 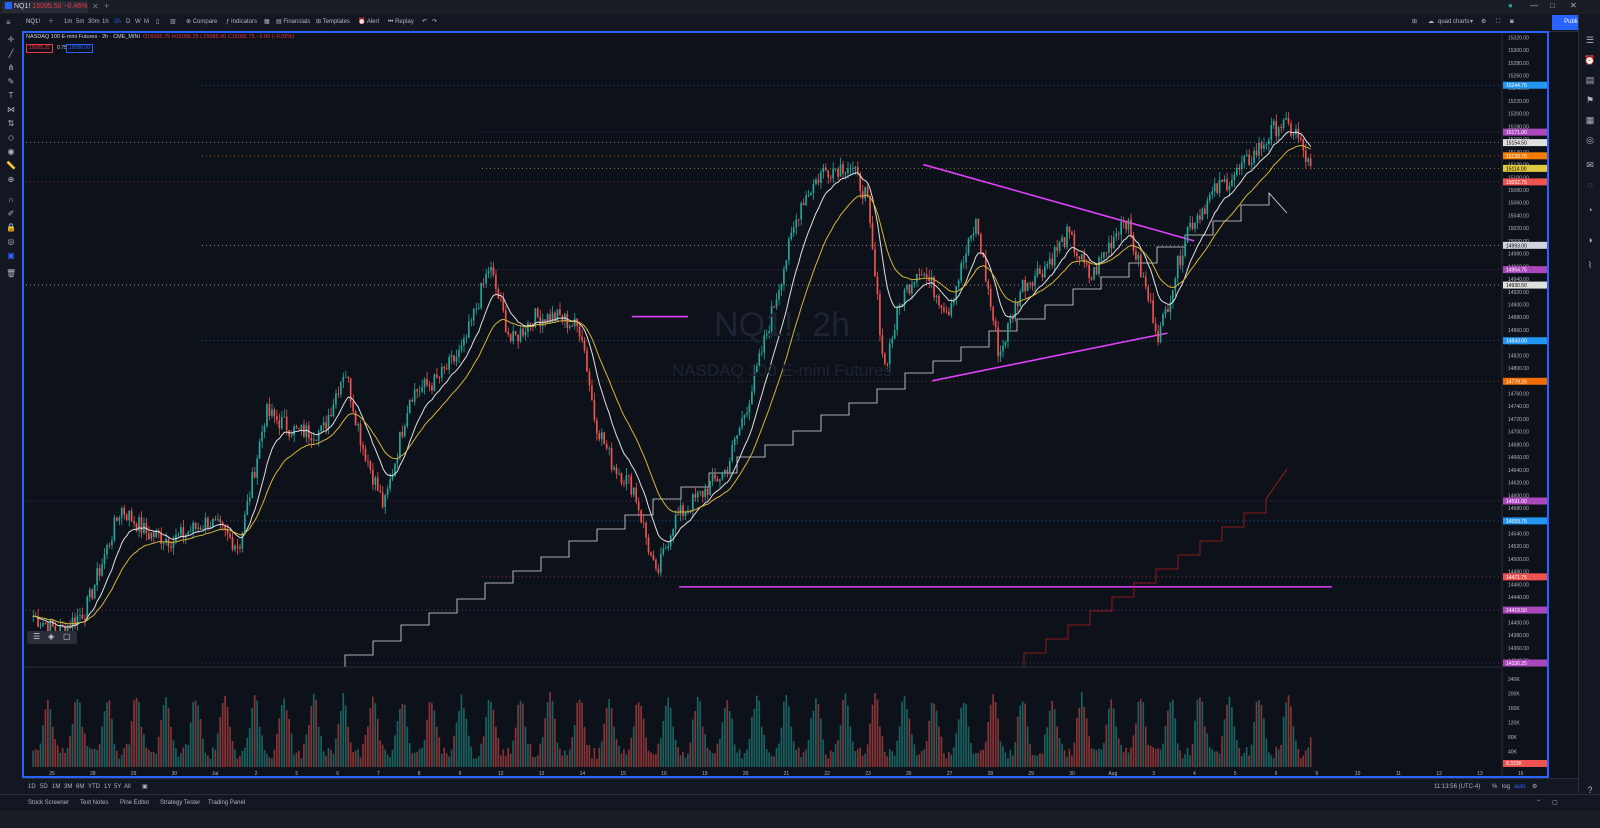 I want to click on range-1m: 1M, so click(x=56, y=787).